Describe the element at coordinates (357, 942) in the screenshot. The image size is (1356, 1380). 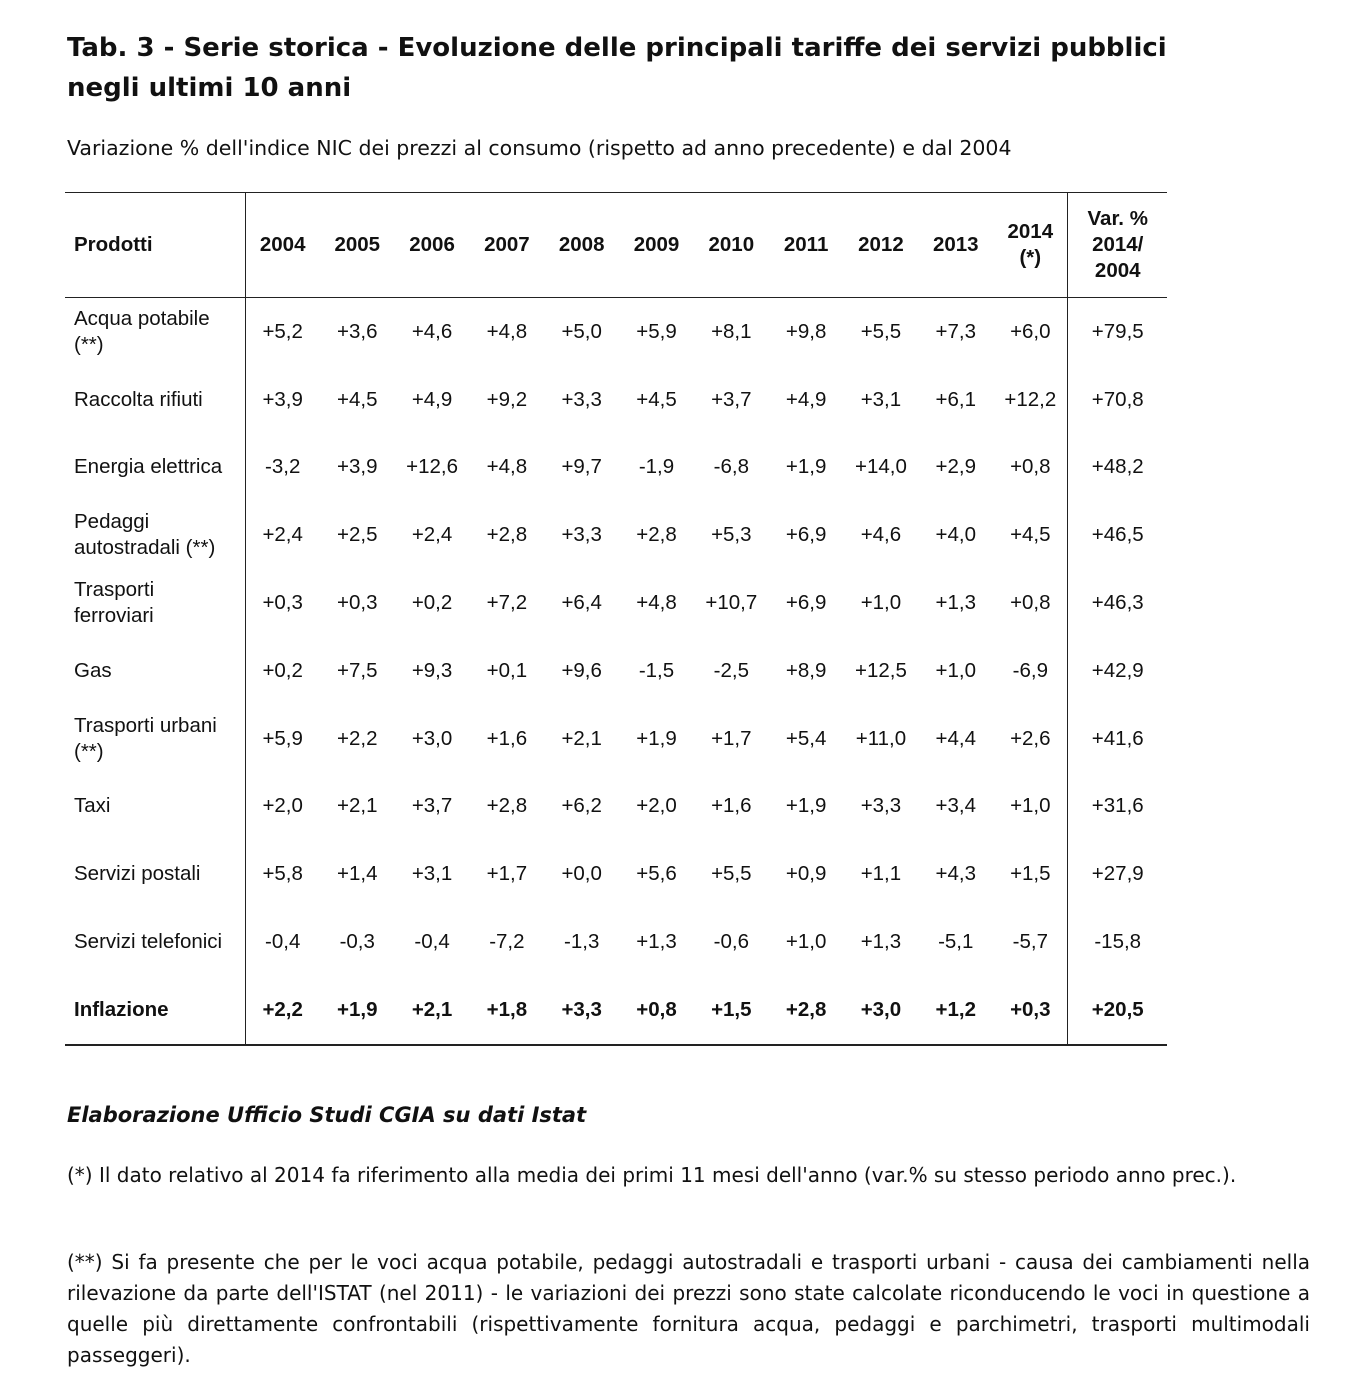
I see `value-cell: -0,3` at that location.